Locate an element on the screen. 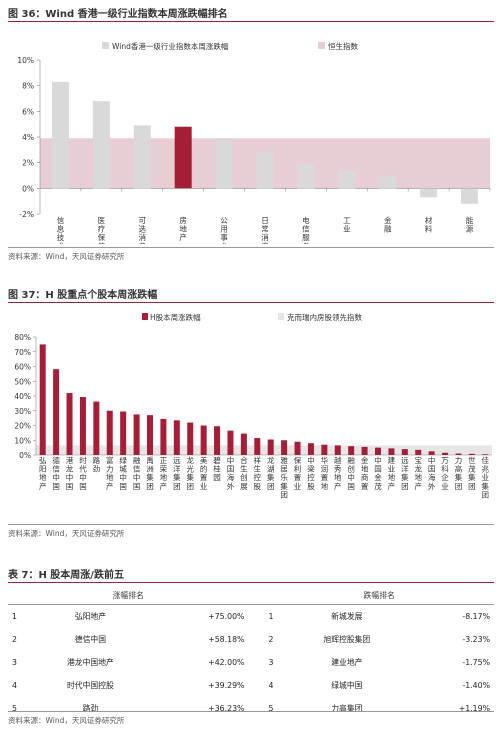 This screenshot has width=500, height=734. figure36-source: 资料来源：Wind，天风证券研究所 is located at coordinates (66, 256).